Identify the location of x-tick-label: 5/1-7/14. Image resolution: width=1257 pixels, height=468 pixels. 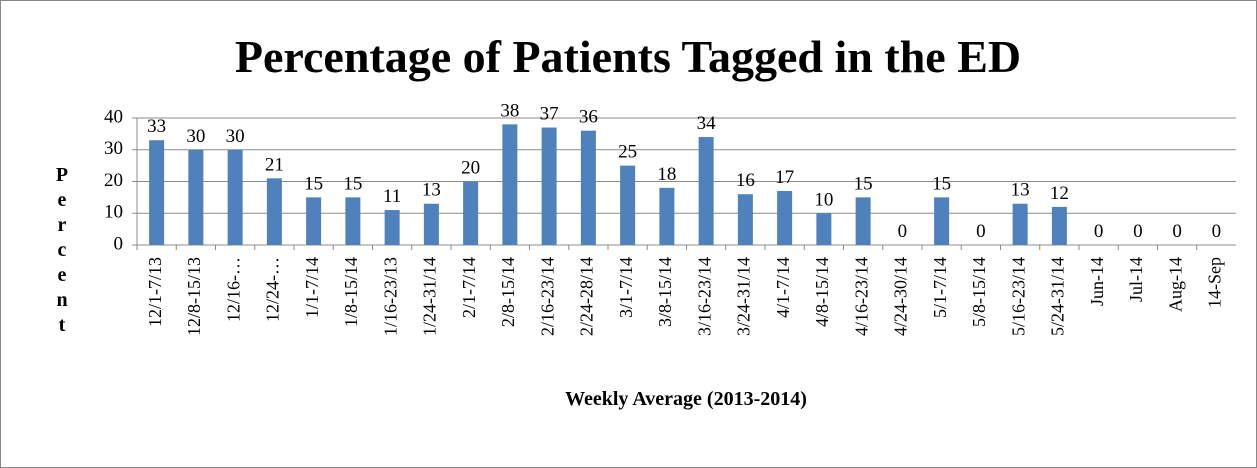
(940, 287).